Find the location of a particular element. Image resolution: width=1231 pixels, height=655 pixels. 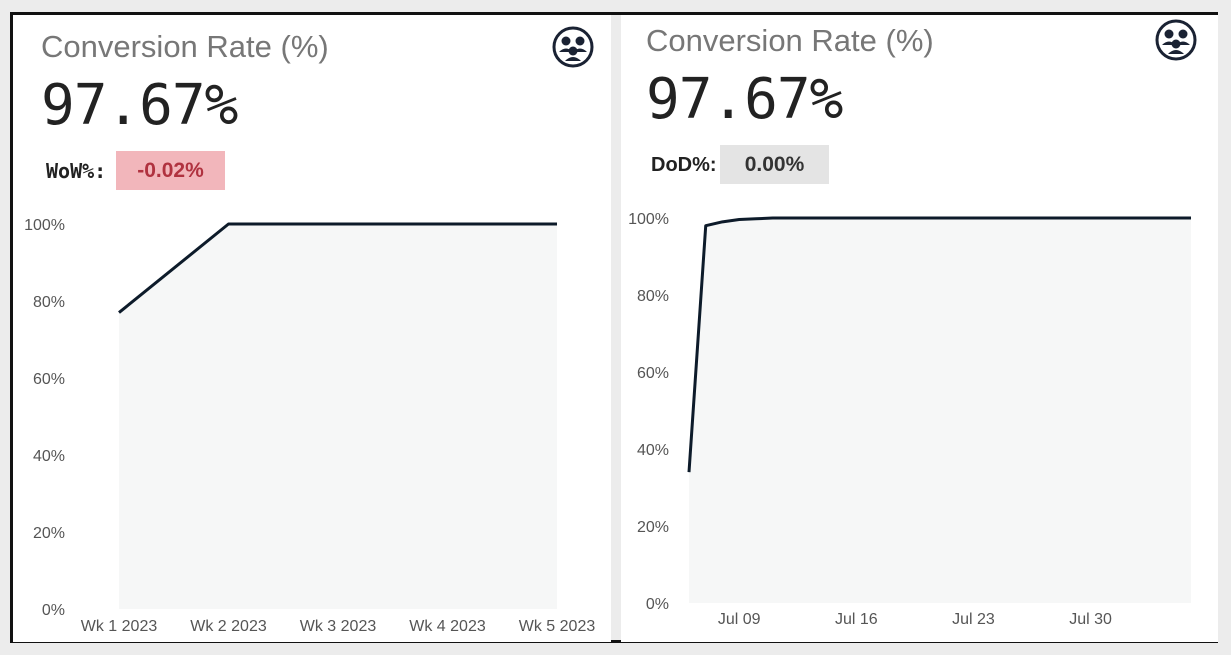

x-tick-label: Jul 09 is located at coordinates (739, 619).